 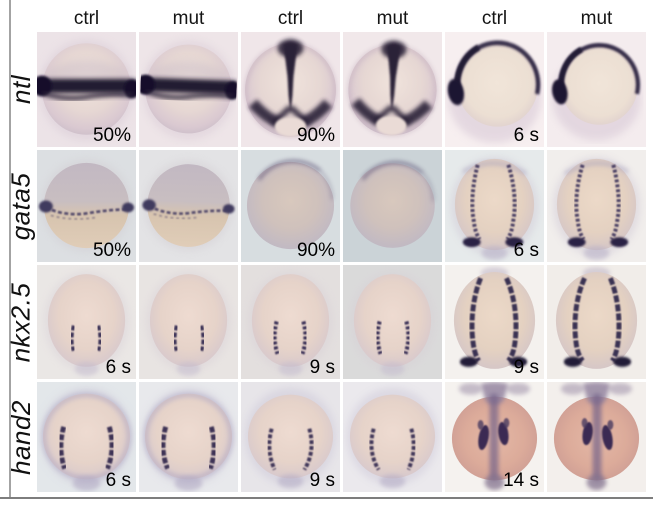 I want to click on panel-hand2-ctrl-6s: 6 s, so click(x=86, y=437).